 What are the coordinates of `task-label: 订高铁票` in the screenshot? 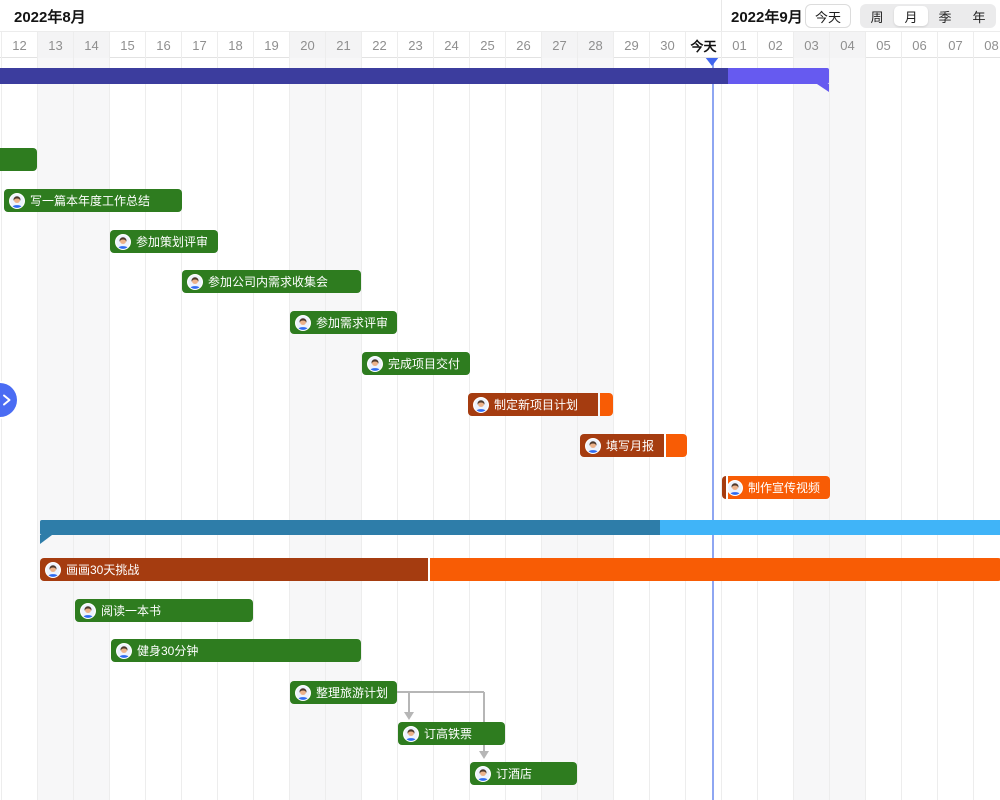 It's located at (437, 733).